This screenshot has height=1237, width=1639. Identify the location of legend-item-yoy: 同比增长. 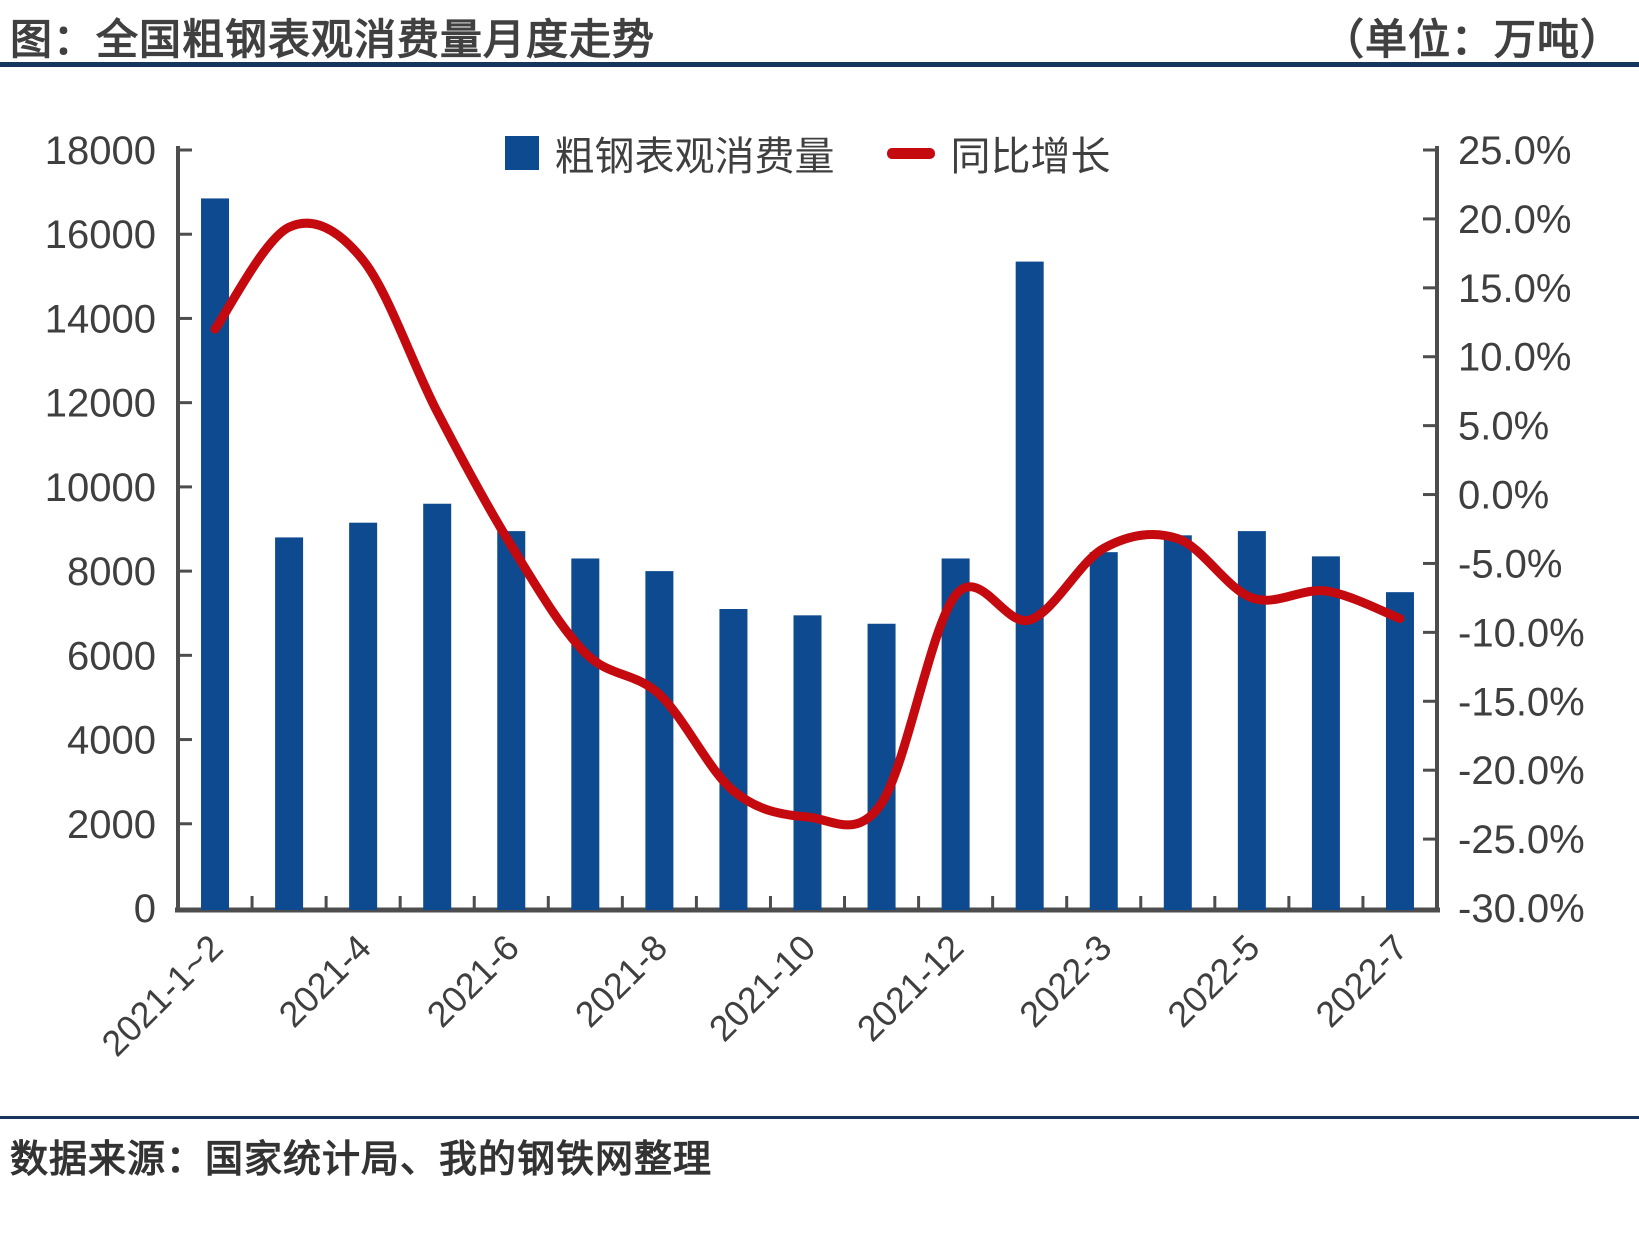
(998, 153).